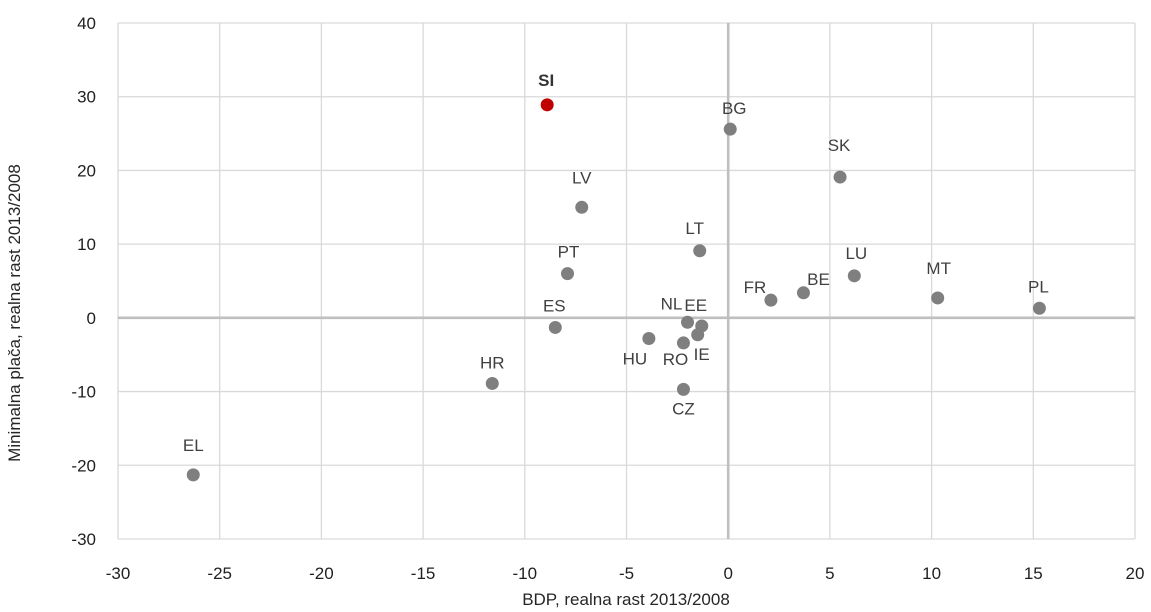 The height and width of the screenshot is (612, 1151). I want to click on y-tick-labels: -30 -20 -10 0 10 20 30 40, so click(83, 281).